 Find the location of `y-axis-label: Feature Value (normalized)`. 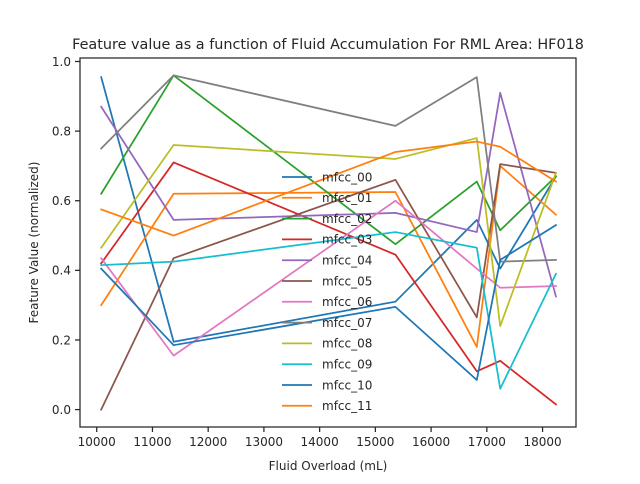

y-axis-label: Feature Value (normalized) is located at coordinates (34, 243).